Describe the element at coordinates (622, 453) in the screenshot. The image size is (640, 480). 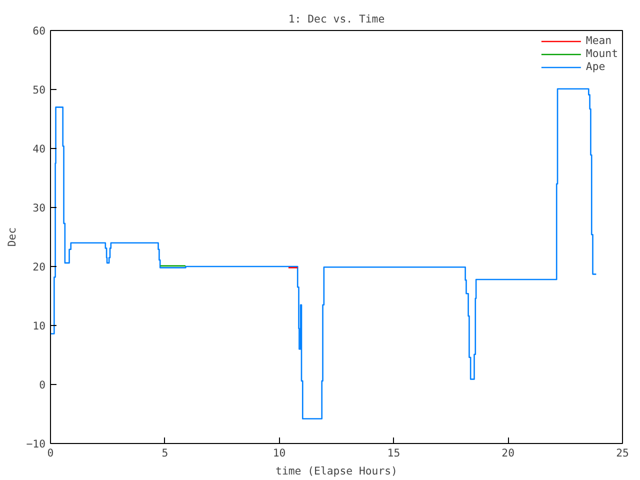
I see `x-tick-label: 25` at that location.